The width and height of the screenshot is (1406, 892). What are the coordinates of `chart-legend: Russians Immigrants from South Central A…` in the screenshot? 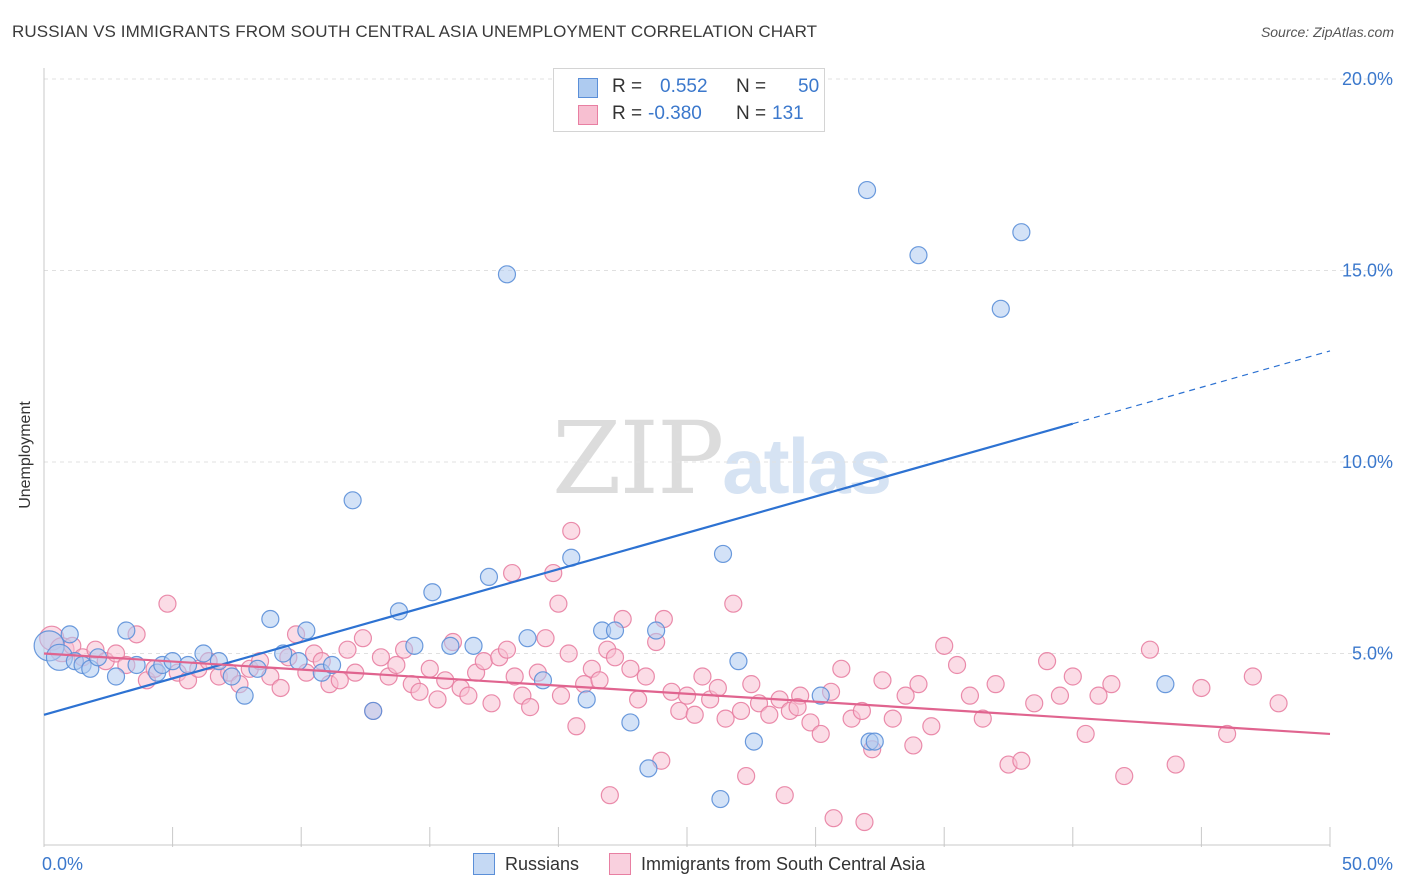 It's located at (714, 864).